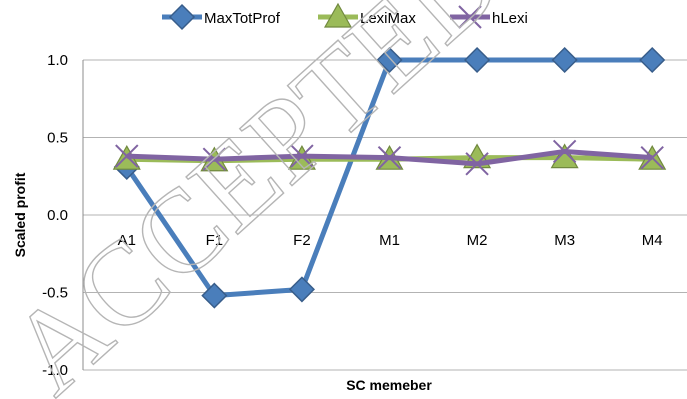 The width and height of the screenshot is (687, 399). I want to click on x-tick-labels: A1 F1 F2 M1 M2 M3 M4, so click(390, 240).